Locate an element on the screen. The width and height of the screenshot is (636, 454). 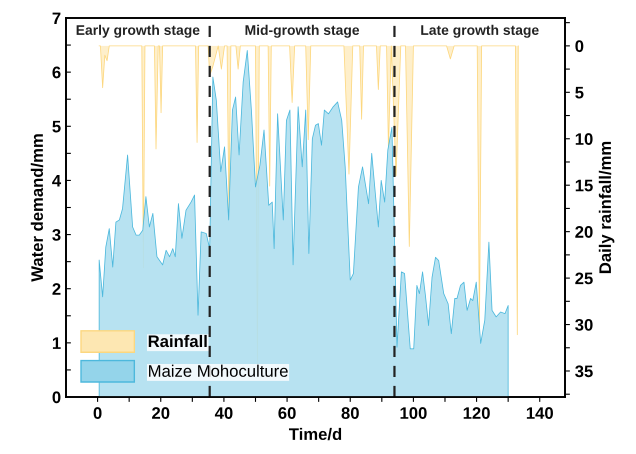
annotation: Early growth stage is located at coordinates (138, 31).